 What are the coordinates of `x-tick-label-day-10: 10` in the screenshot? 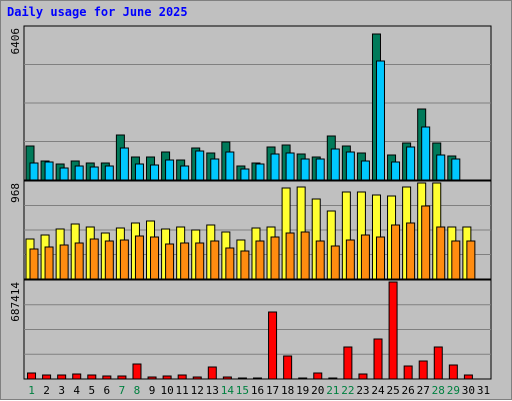 It's located at (166, 390).